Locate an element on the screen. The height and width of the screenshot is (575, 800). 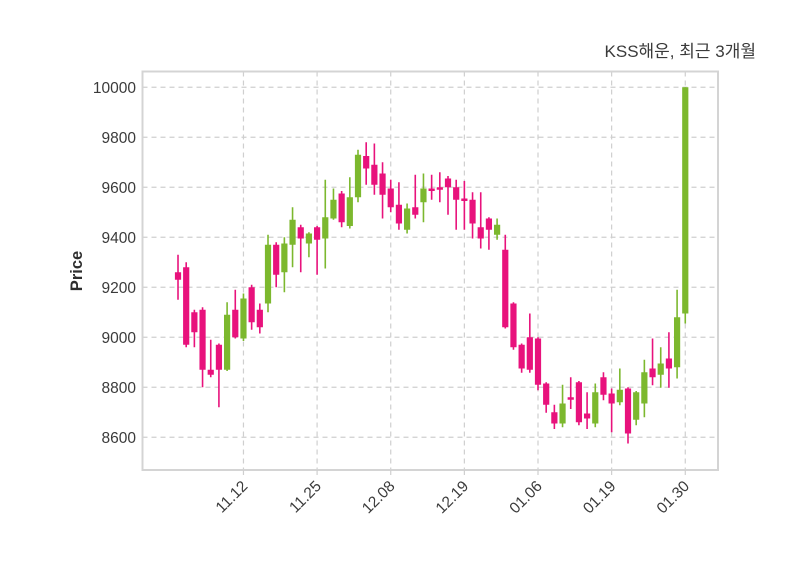
y-tick-label: 8600 is located at coordinates (119, 438).